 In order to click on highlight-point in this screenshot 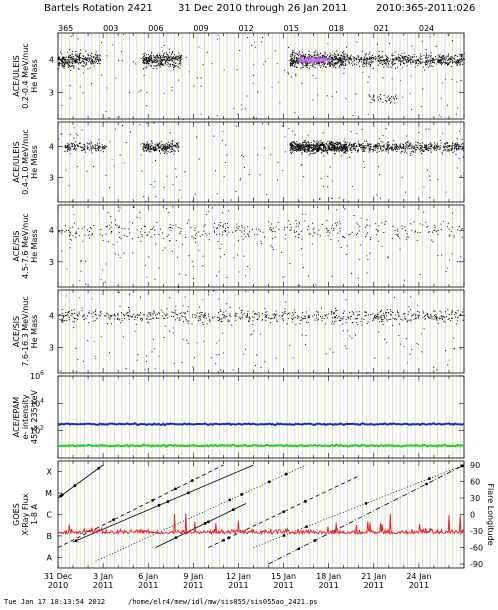, I will do `click(310, 59)`.